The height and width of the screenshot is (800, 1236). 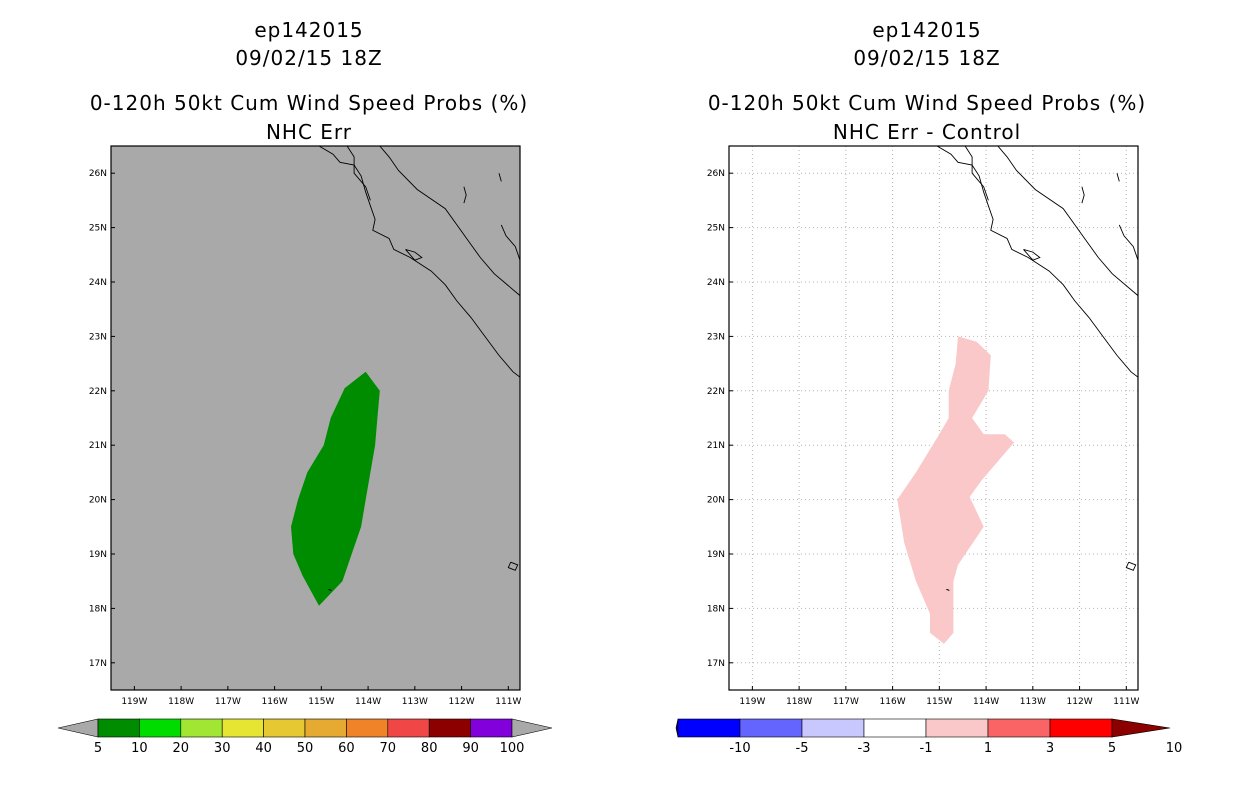 I want to click on colorbar-label: -10, so click(x=739, y=748).